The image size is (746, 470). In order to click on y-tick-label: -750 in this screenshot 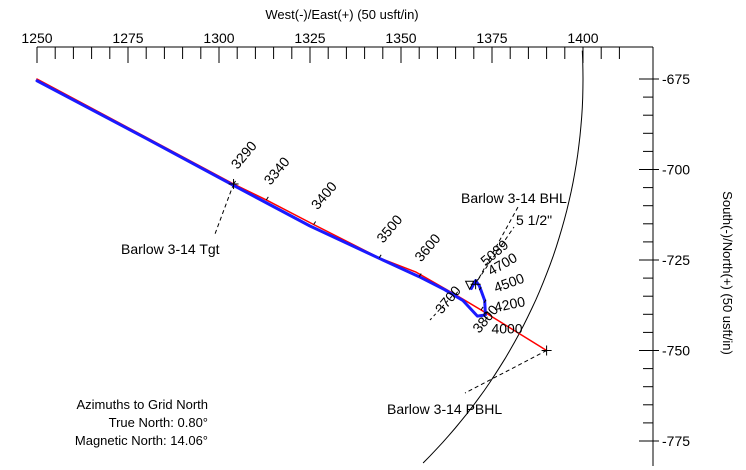, I will do `click(676, 351)`.